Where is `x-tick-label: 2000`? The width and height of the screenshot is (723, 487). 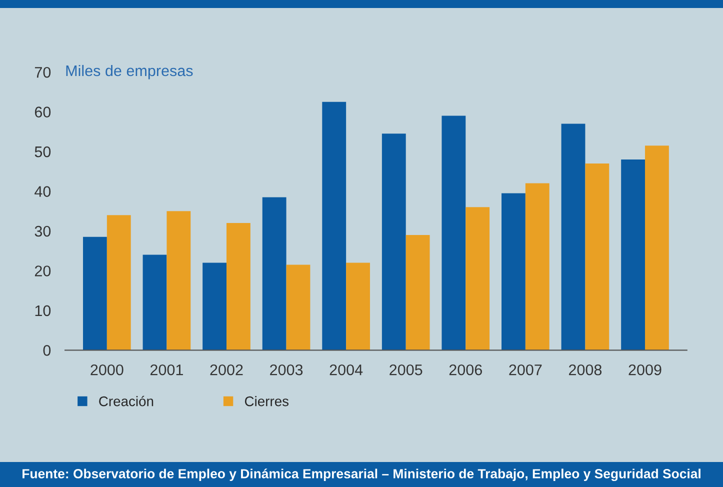
x-tick-label: 2000 is located at coordinates (107, 370).